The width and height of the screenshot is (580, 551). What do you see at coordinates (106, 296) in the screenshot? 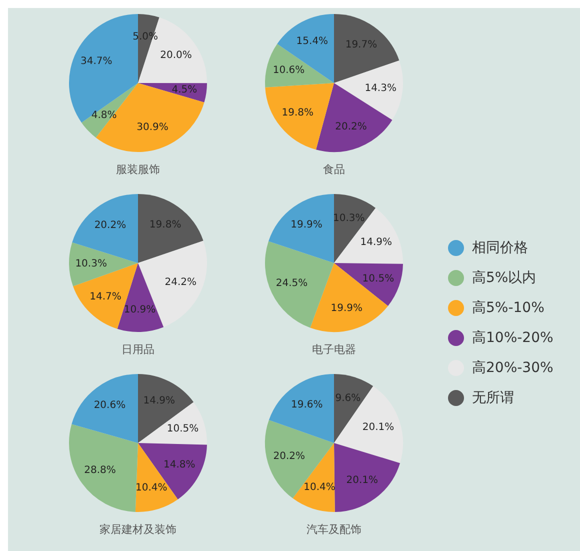
I see `data-label: 14.7%` at bounding box center [106, 296].